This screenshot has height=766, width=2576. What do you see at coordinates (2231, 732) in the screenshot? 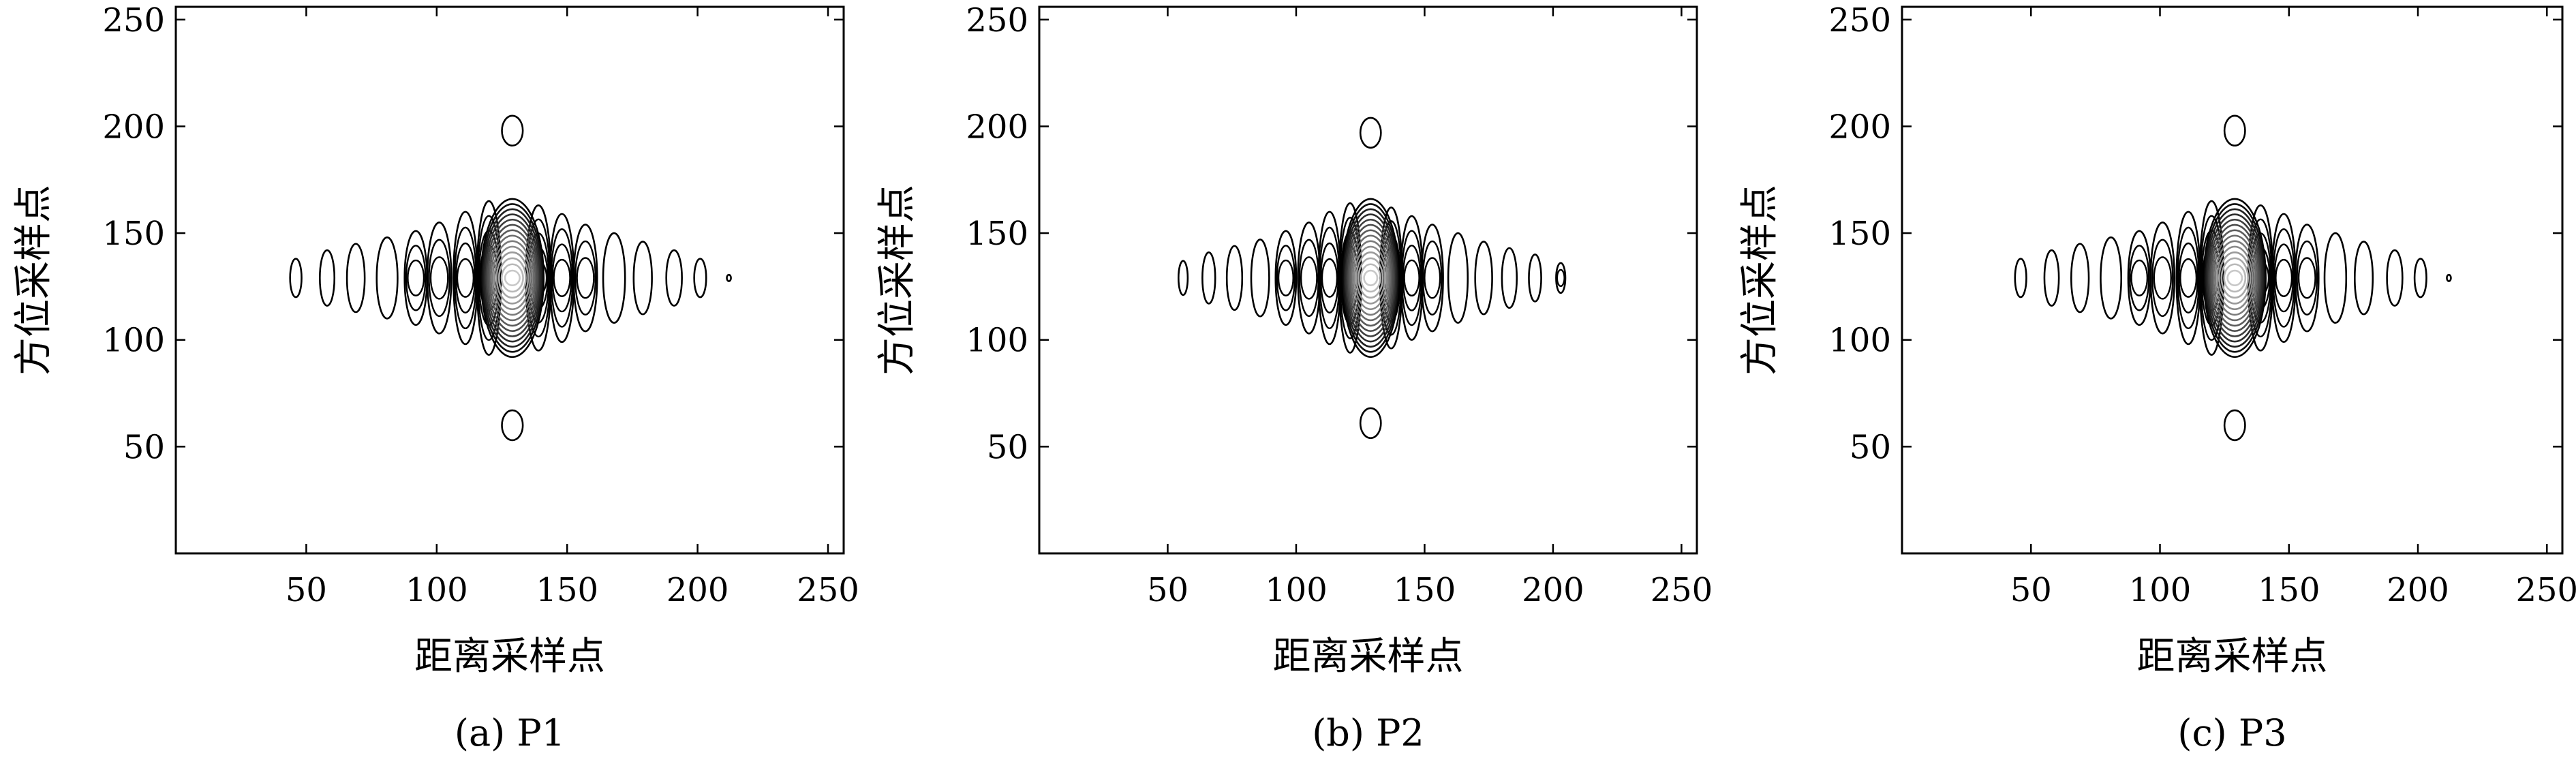
I see `panel-caption: (c) P3` at bounding box center [2231, 732].